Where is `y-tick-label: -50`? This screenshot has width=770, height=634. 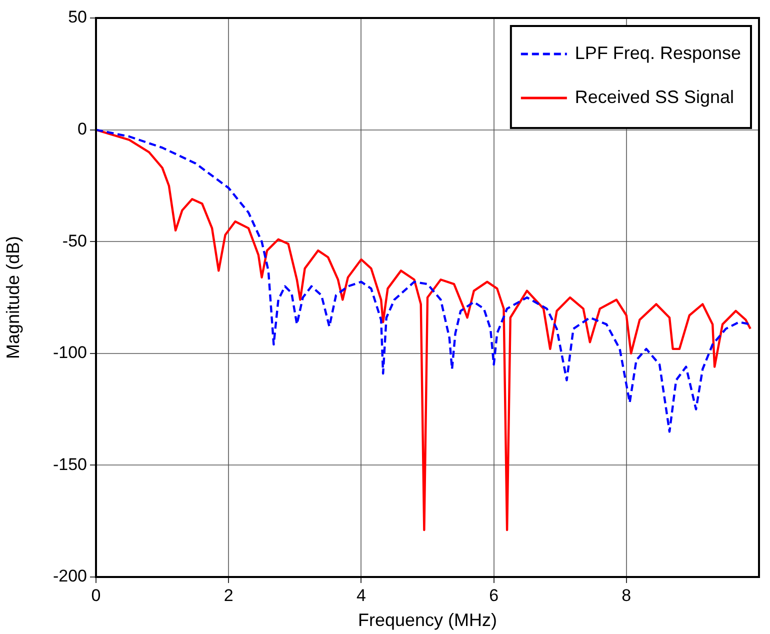 y-tick-label: -50 is located at coordinates (74, 240).